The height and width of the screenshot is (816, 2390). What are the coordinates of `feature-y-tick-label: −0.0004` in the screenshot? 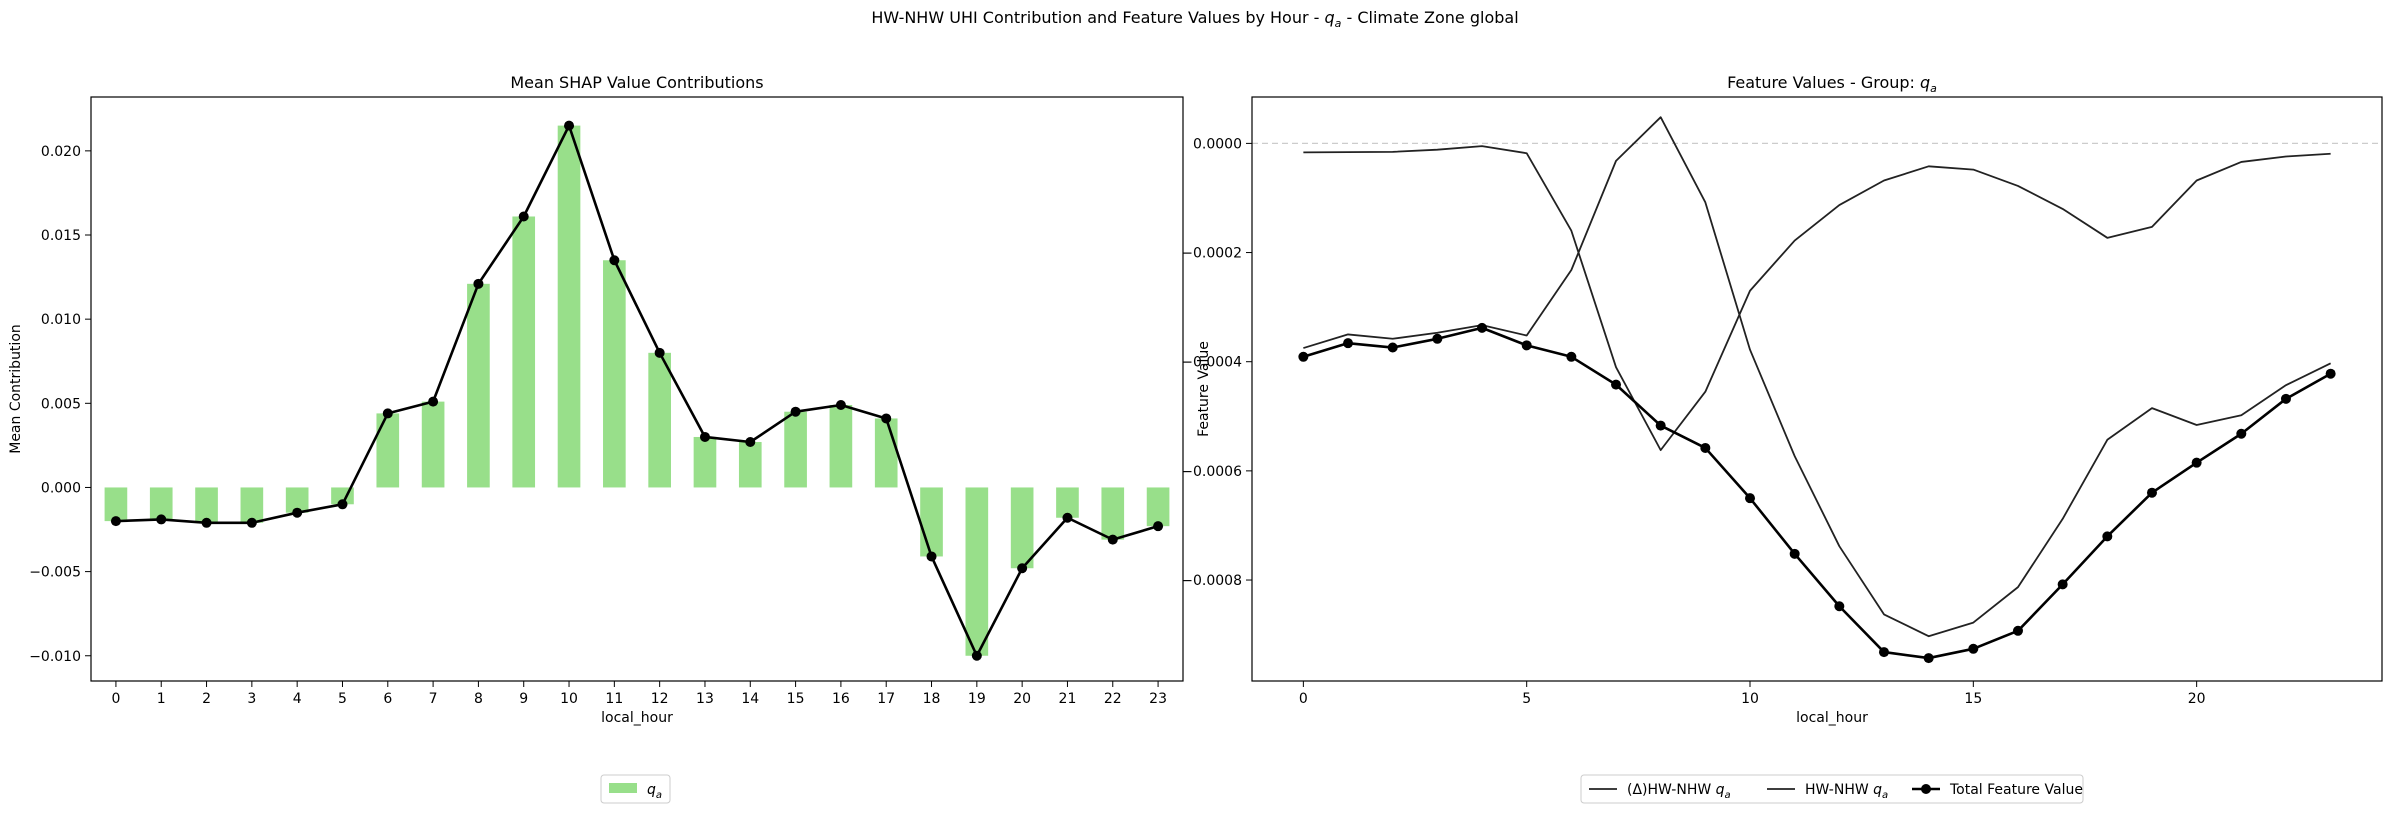 It's located at (1211, 363).